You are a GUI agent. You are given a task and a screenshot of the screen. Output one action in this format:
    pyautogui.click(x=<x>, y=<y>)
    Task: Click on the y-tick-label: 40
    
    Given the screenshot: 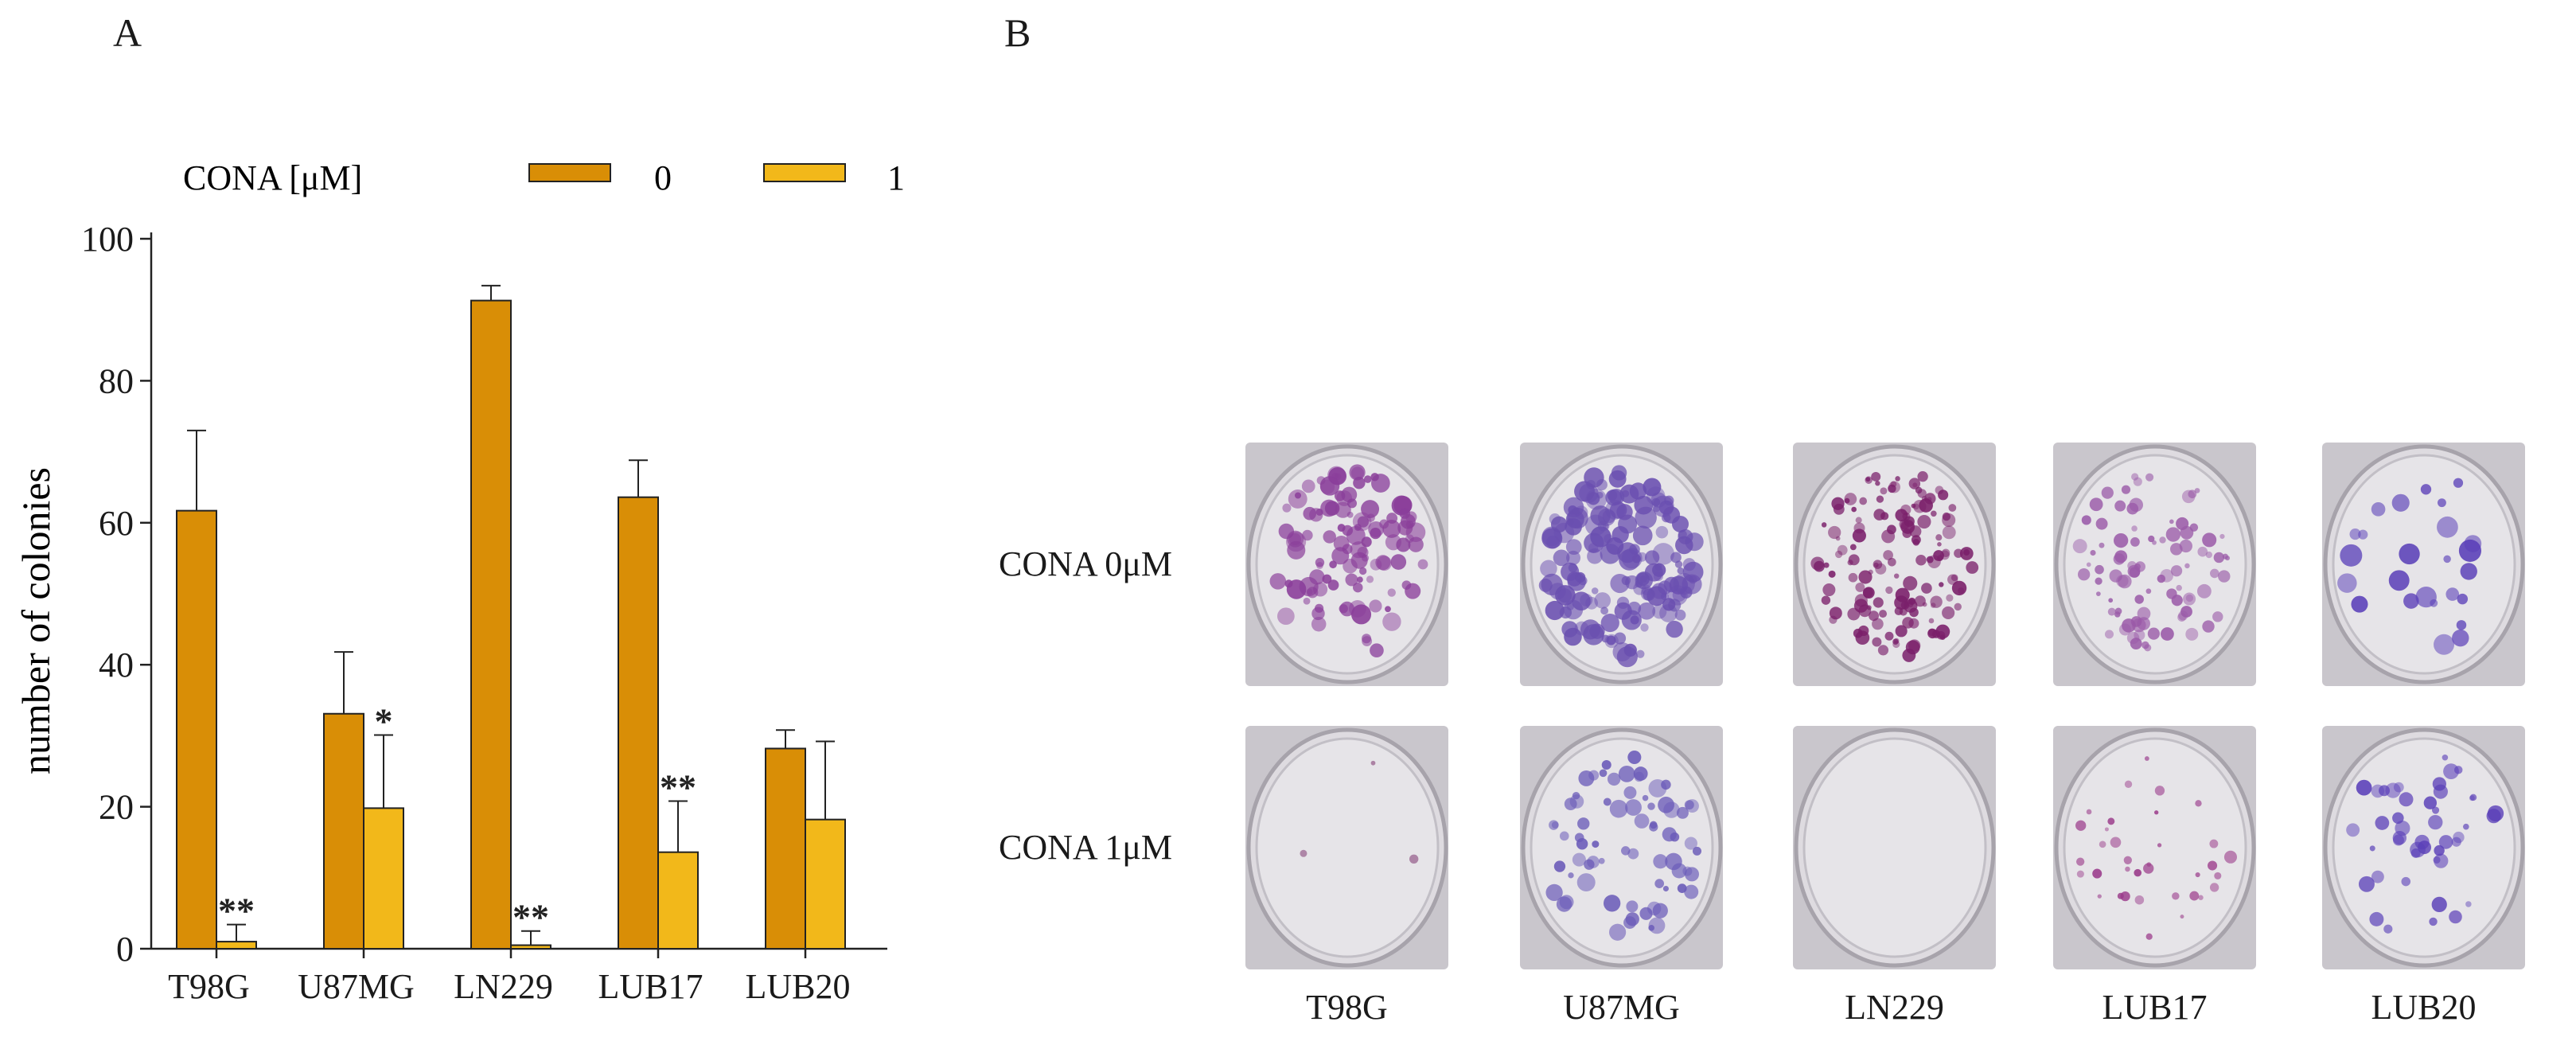 What is the action you would take?
    pyautogui.click(x=116, y=664)
    